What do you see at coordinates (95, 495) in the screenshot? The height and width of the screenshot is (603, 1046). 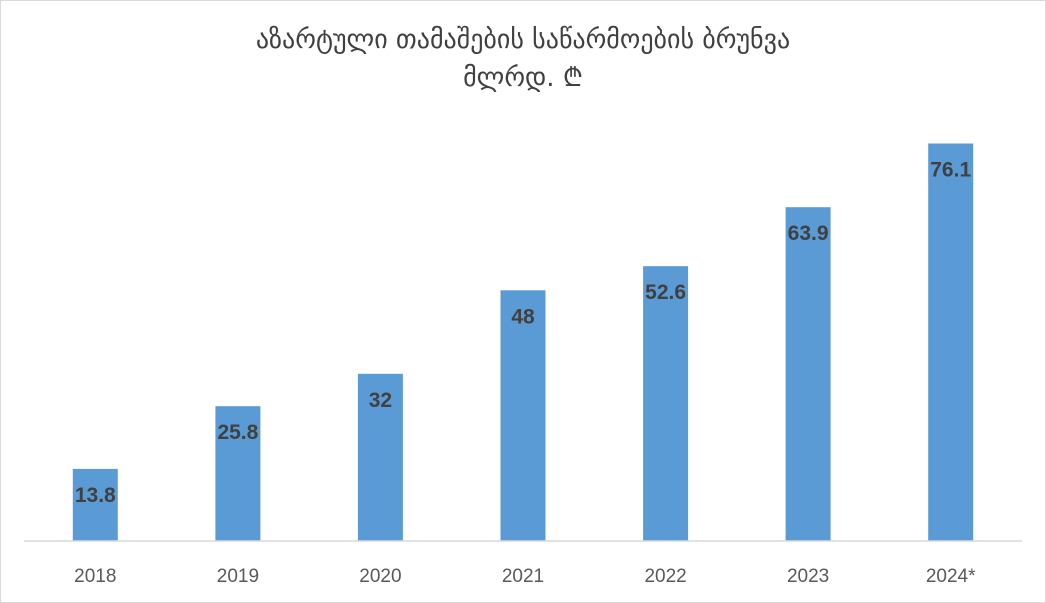 I see `data-label-2018: 13.8` at bounding box center [95, 495].